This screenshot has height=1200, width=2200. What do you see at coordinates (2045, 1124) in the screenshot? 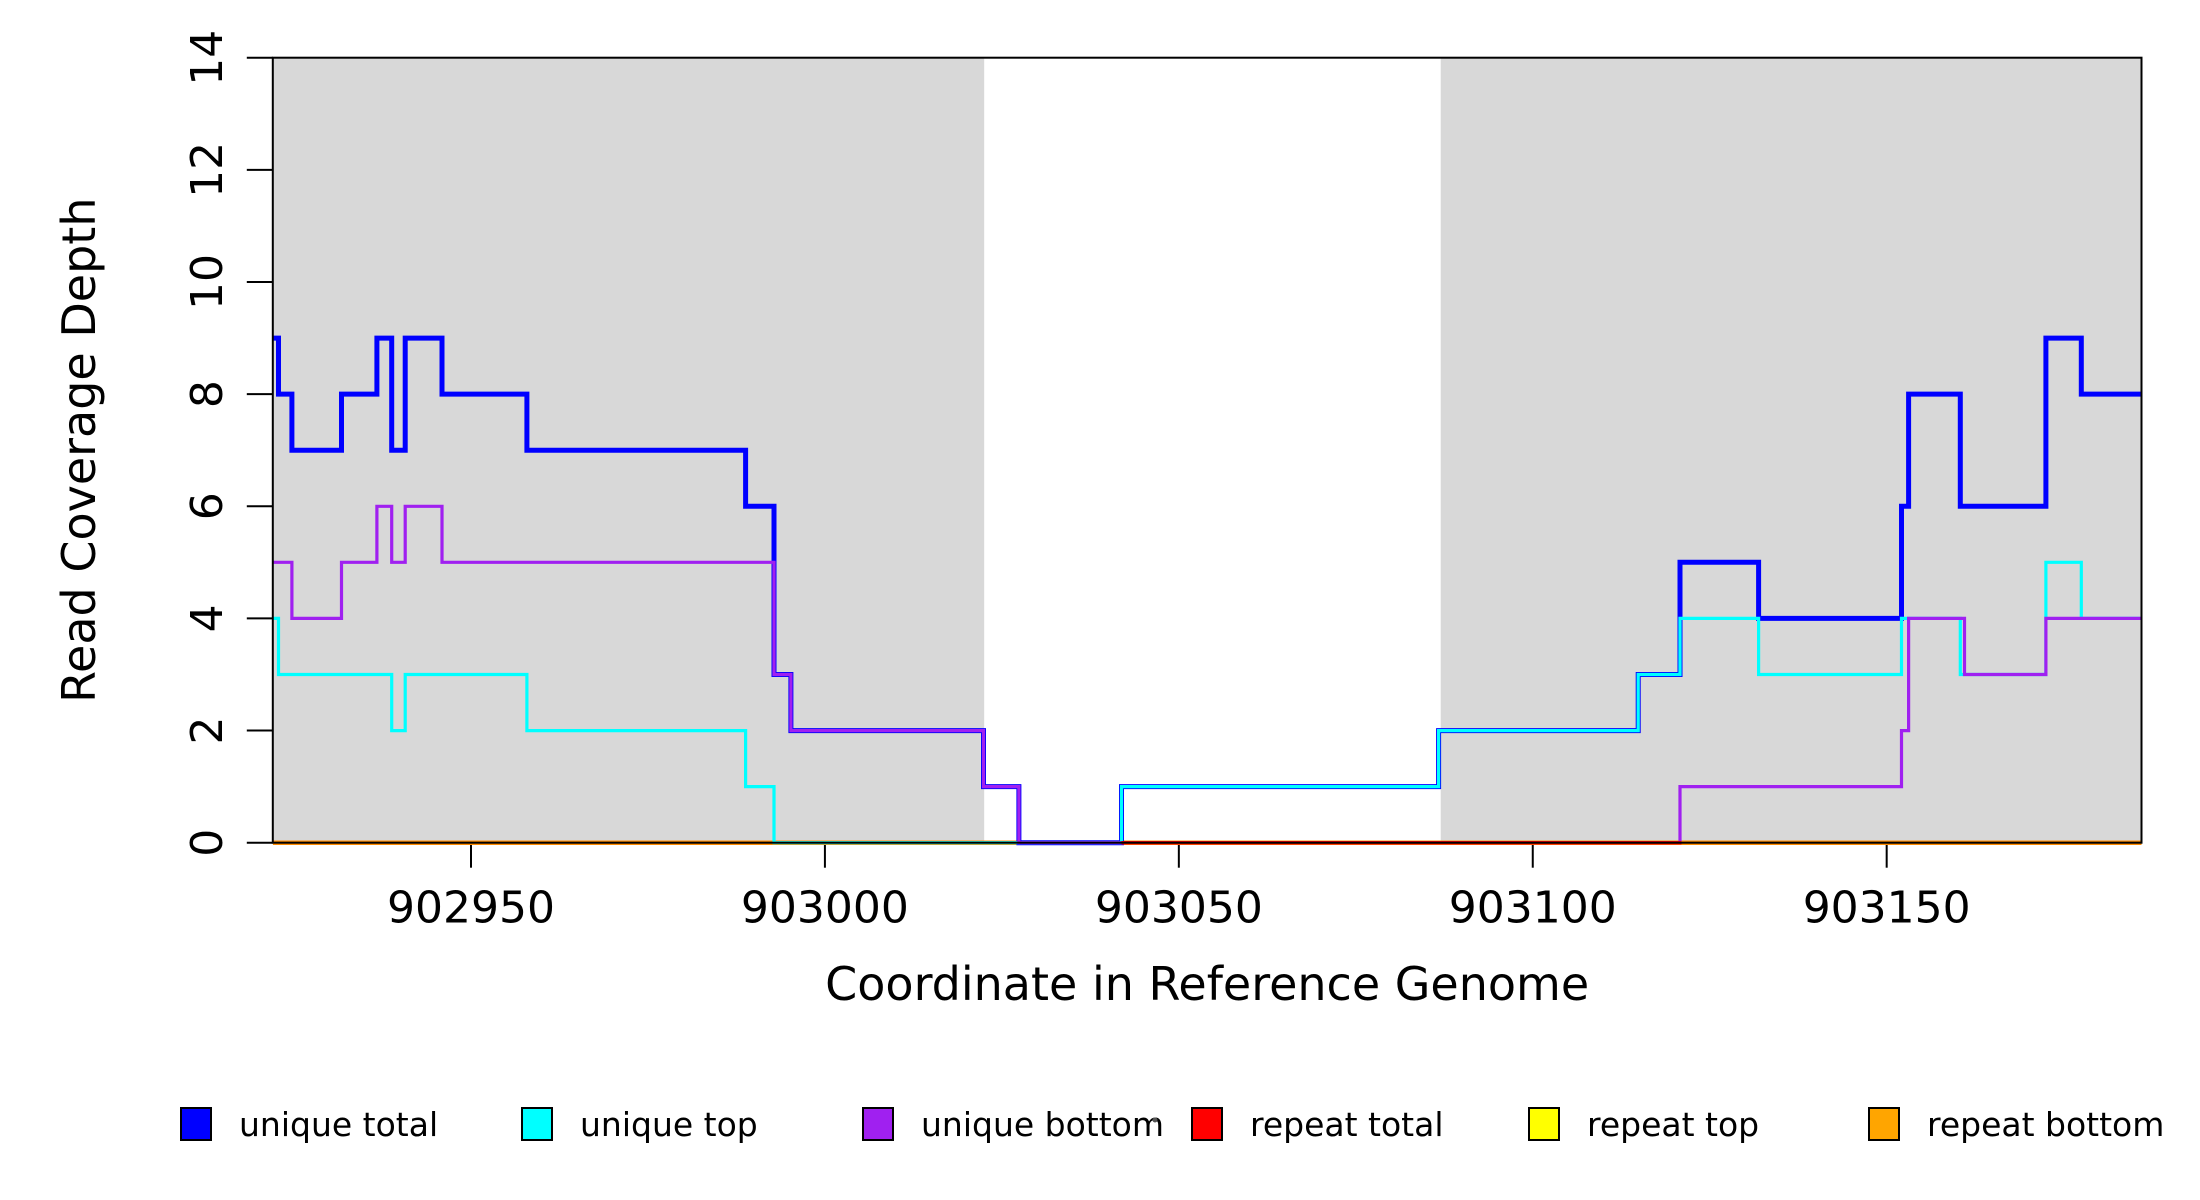
I see `legend-label-repeat-bottom: repeat bottom` at bounding box center [2045, 1124].